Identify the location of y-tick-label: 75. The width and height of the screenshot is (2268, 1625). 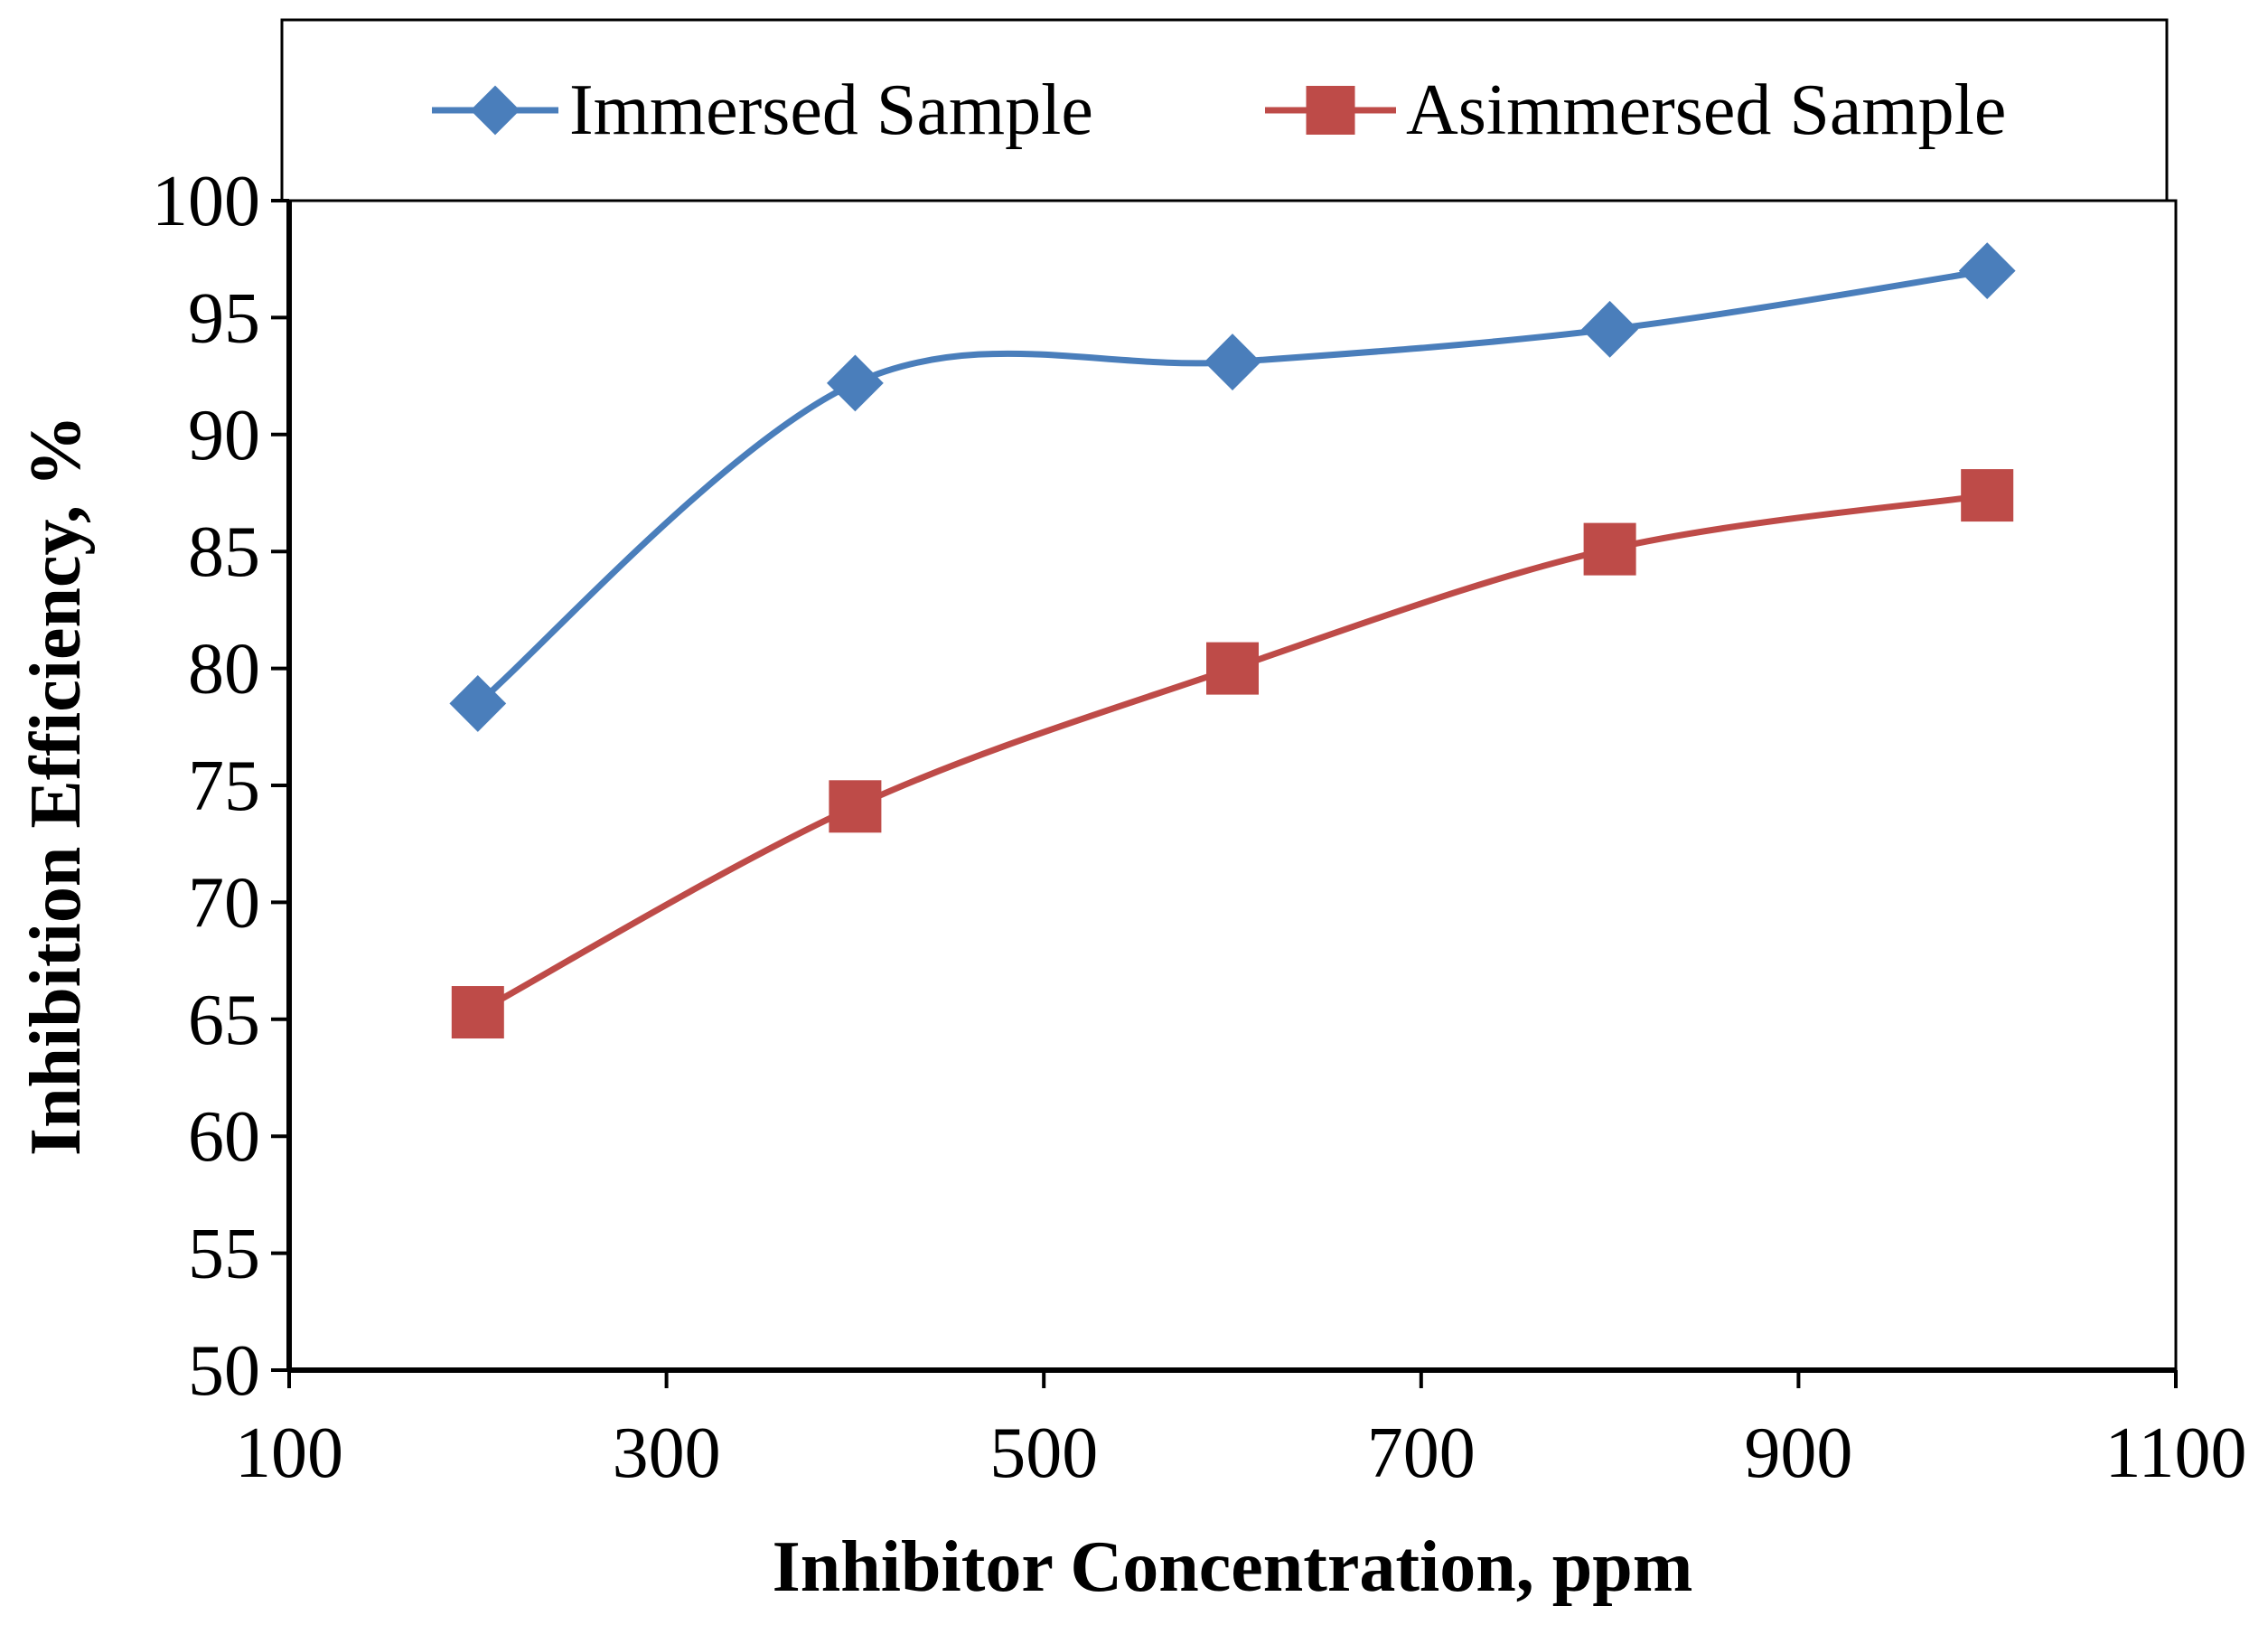
(224, 786).